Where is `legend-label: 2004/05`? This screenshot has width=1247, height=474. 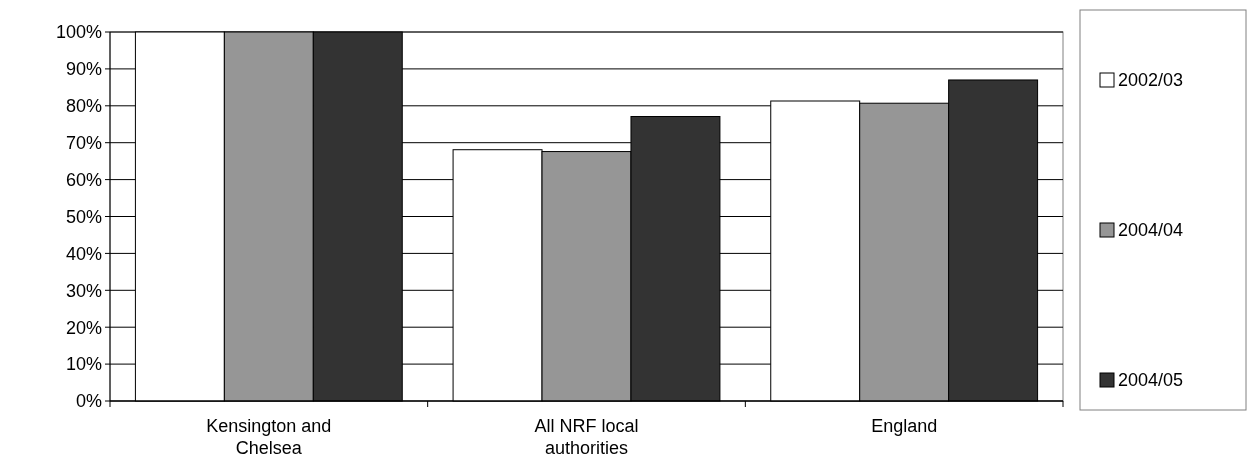 legend-label: 2004/05 is located at coordinates (1151, 380).